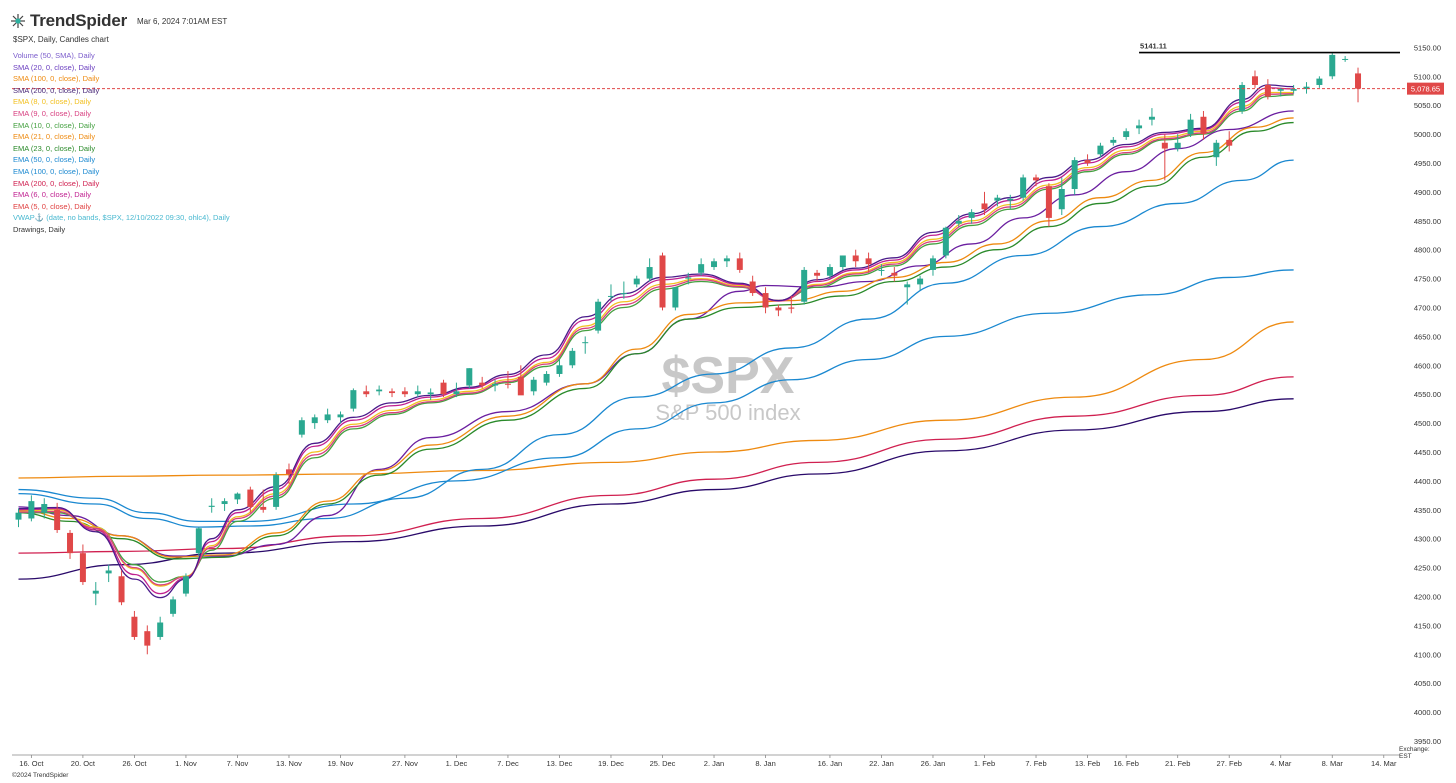 Image resolution: width=1456 pixels, height=783 pixels. What do you see at coordinates (54, 137) in the screenshot?
I see `legend-item: EMA (21, 0, close), Daily` at bounding box center [54, 137].